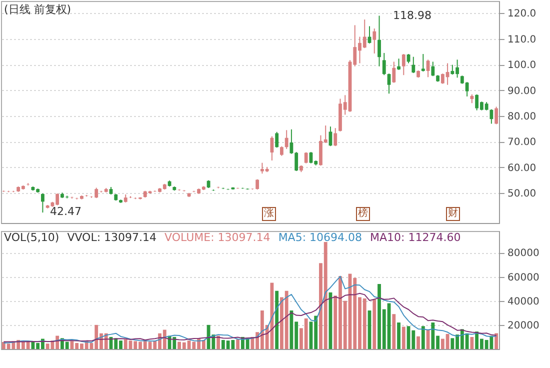  Describe the element at coordinates (524, 302) in the screenshot. I see `y-tick-label: 40000` at that location.